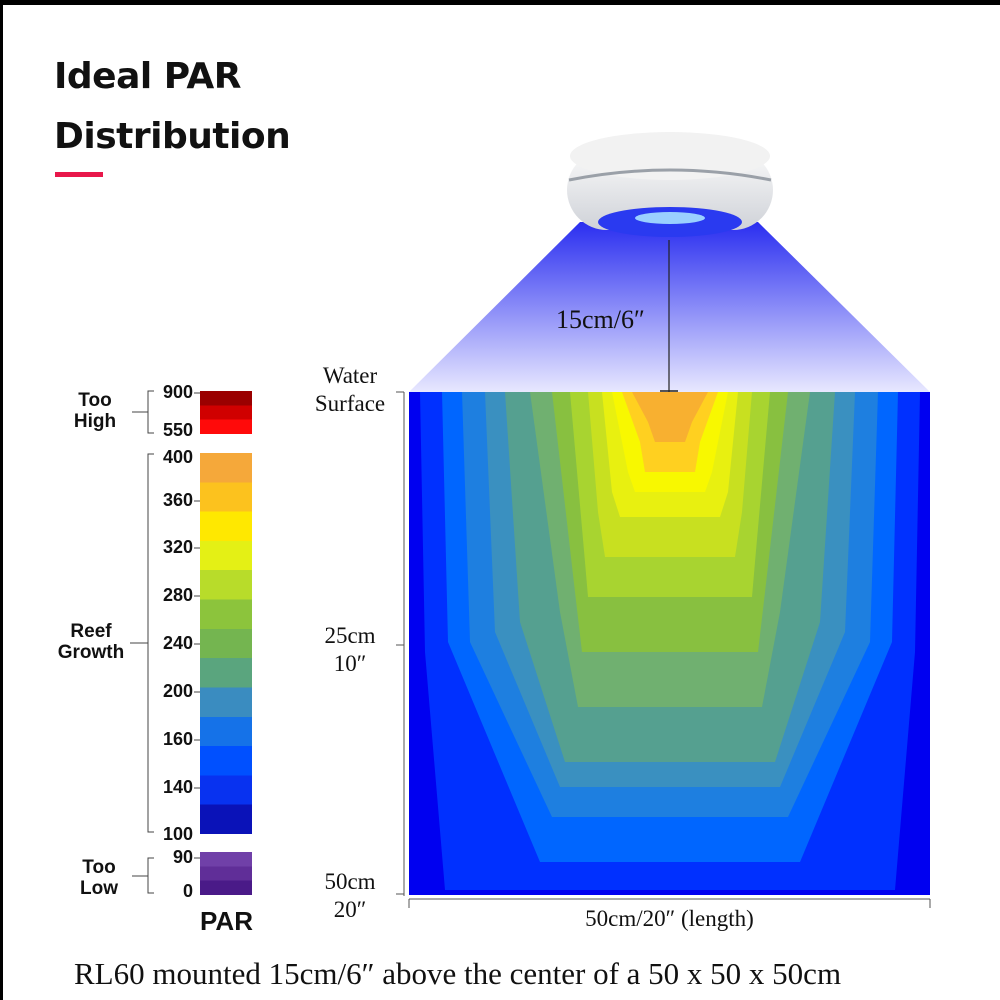 The image size is (1000, 1000). What do you see at coordinates (226, 921) in the screenshot?
I see `par-unit-label: PAR` at bounding box center [226, 921].